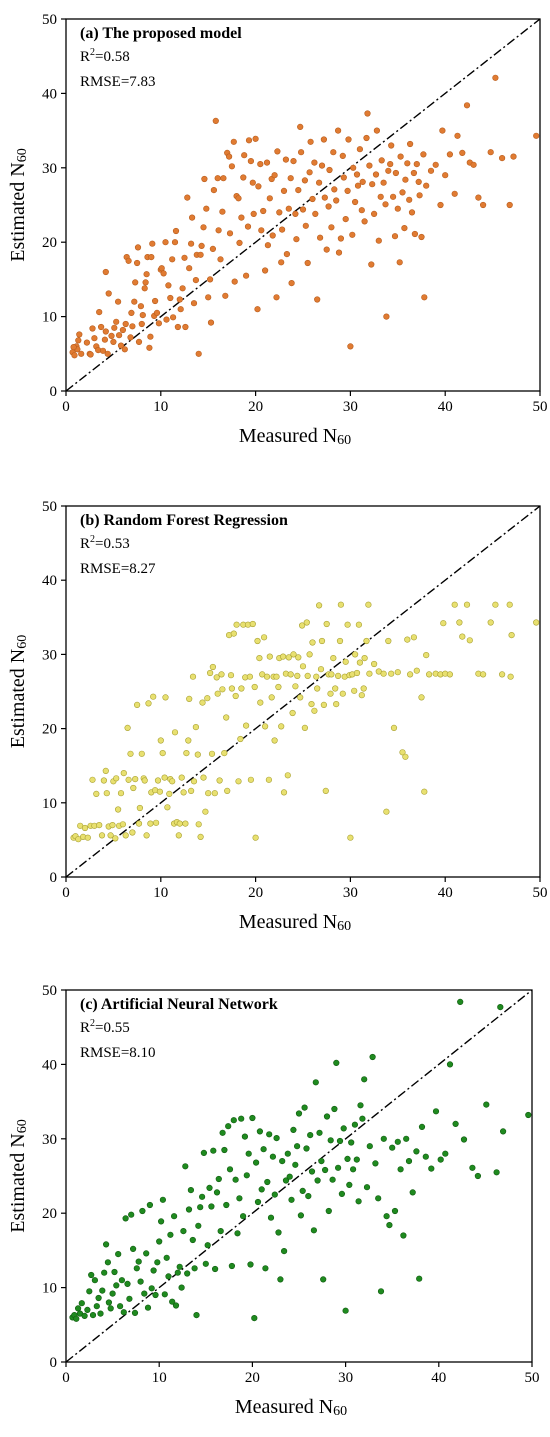 This screenshot has width=550, height=1437. What do you see at coordinates (445, 893) in the screenshot?
I see `x-tick-label: 40` at bounding box center [445, 893].